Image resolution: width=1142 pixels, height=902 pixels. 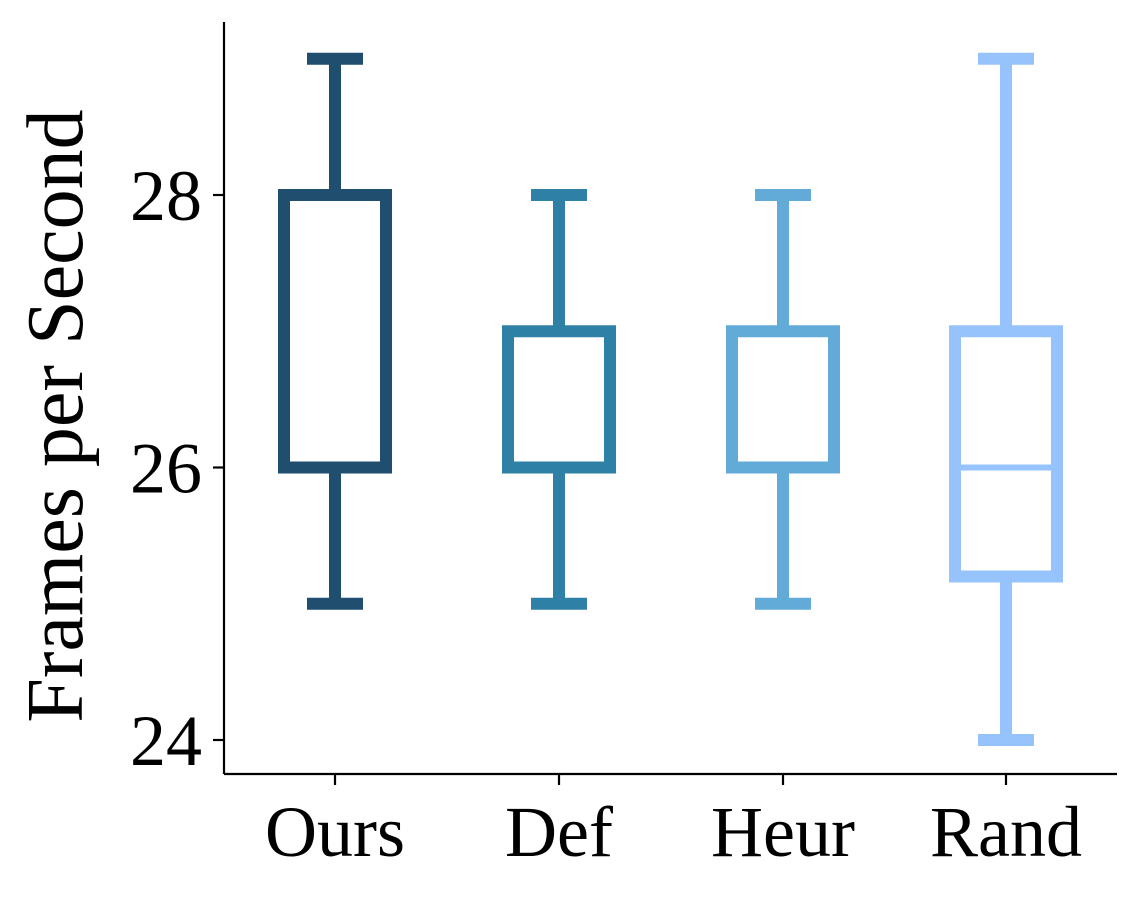 What do you see at coordinates (335, 832) in the screenshot?
I see `x-tick-label-ours: Ours` at bounding box center [335, 832].